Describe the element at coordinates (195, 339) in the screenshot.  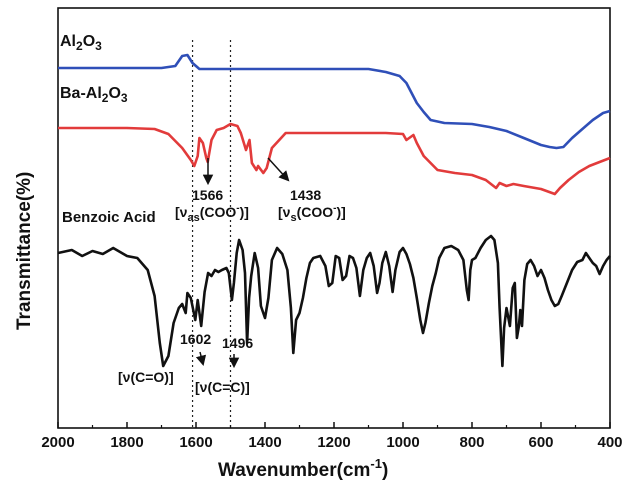
I see `peak-label-1602: 1602` at that location.